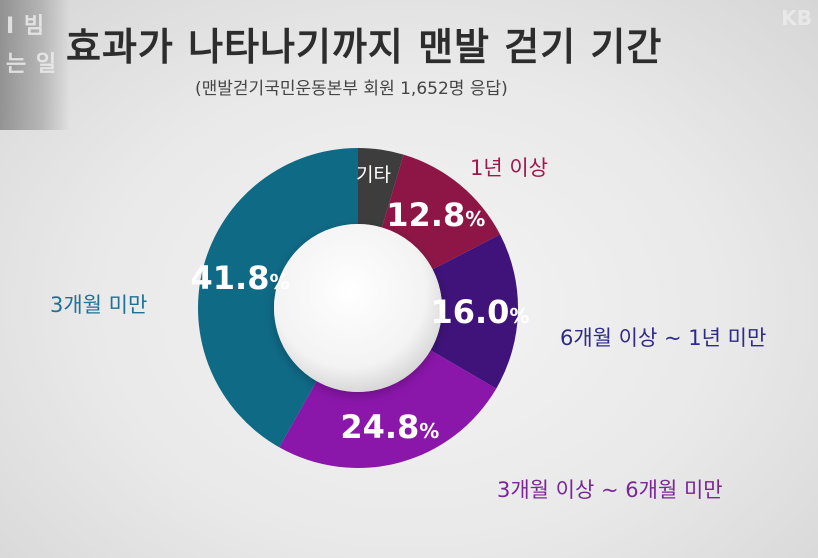 The height and width of the screenshot is (558, 818). What do you see at coordinates (351, 89) in the screenshot?
I see `chart-subtitle: (맨발걷기국민운동본부 회원 1,652명 응답)` at bounding box center [351, 89].